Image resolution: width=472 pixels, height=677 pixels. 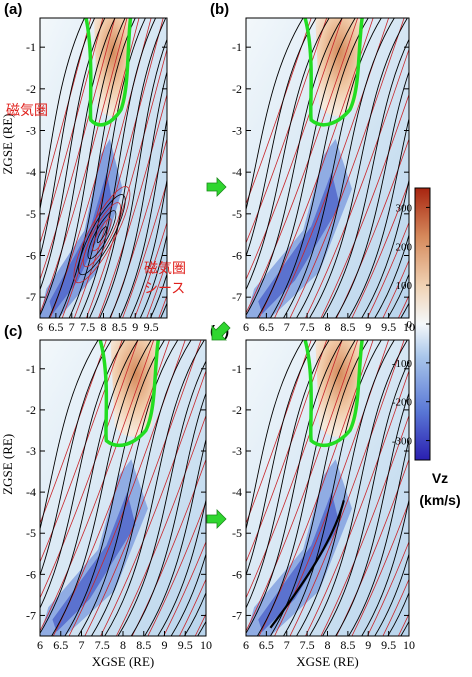 I want to click on colorbar-title: Vz, so click(x=440, y=478).